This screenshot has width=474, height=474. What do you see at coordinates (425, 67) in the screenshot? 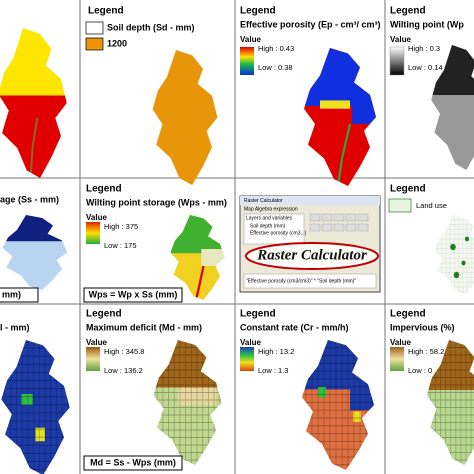
I see `label: Low : 0.14` at bounding box center [425, 67].